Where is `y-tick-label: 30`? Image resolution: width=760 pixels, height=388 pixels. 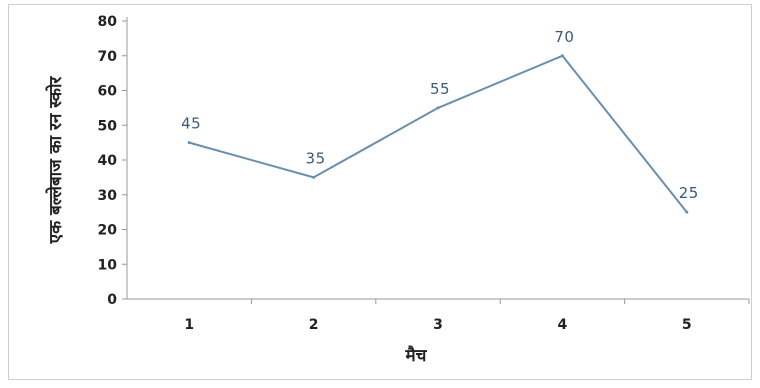
y-tick-label: 30 is located at coordinates (108, 196).